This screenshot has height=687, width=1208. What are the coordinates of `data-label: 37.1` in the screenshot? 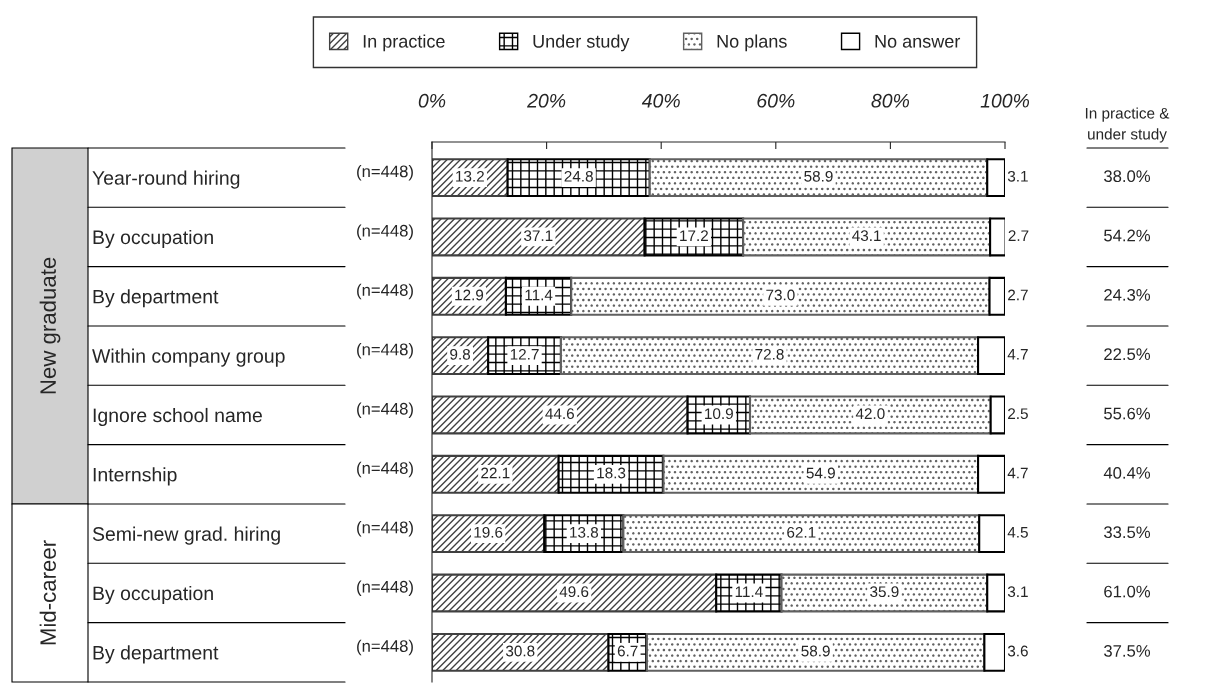 It's located at (538, 236).